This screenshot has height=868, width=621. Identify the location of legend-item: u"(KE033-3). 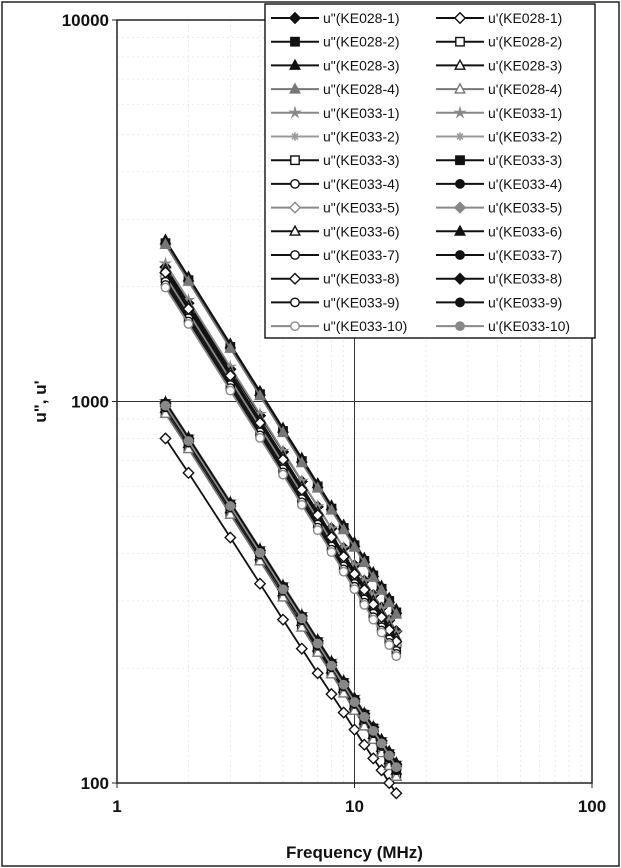
(335, 160).